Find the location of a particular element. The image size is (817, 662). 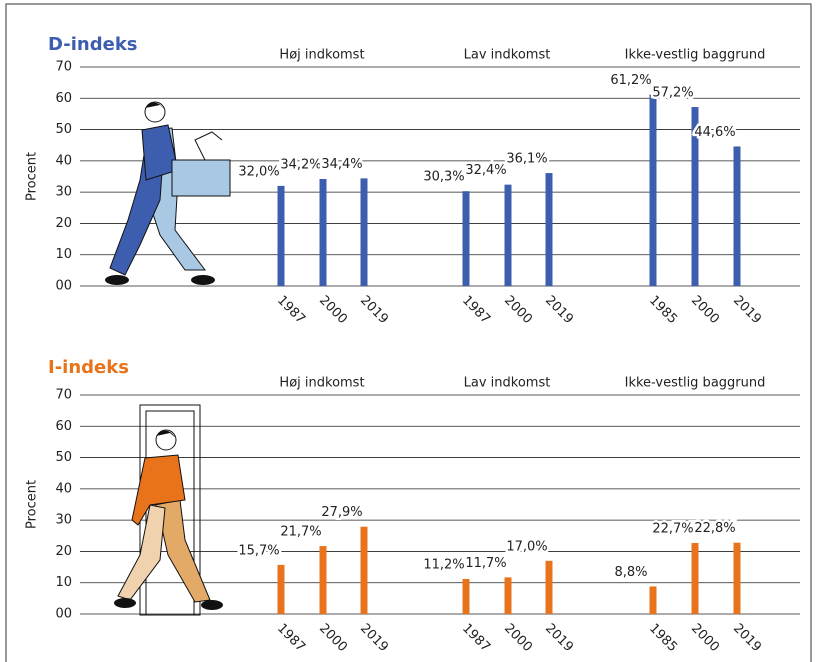

value-label: 15,7% is located at coordinates (258, 550).